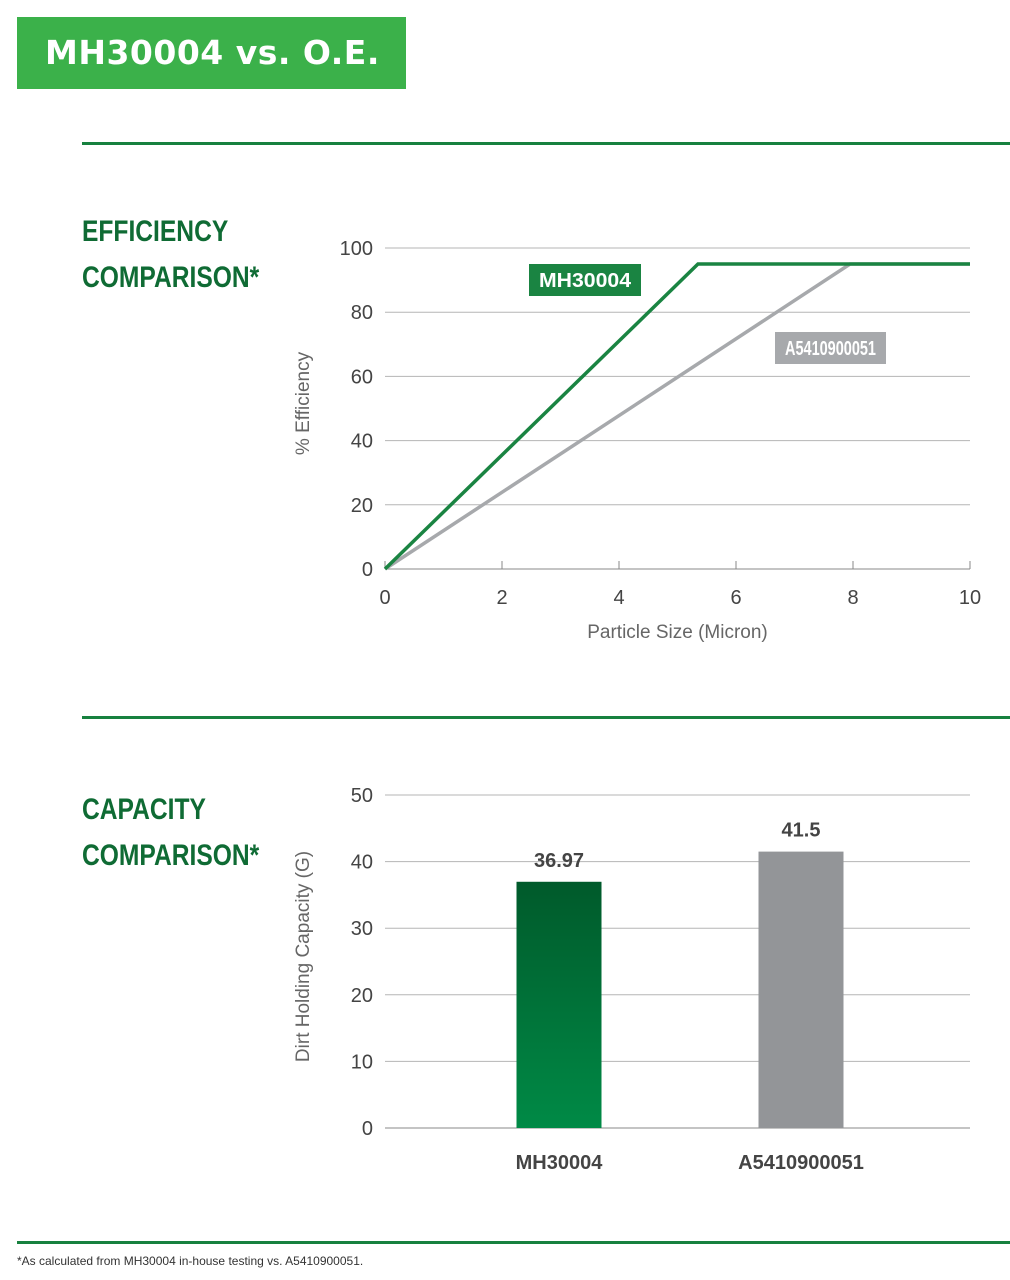 The height and width of the screenshot is (1280, 1010). I want to click on efficiency-section-title: EFFICIENCY COMPARISON*, so click(171, 254).